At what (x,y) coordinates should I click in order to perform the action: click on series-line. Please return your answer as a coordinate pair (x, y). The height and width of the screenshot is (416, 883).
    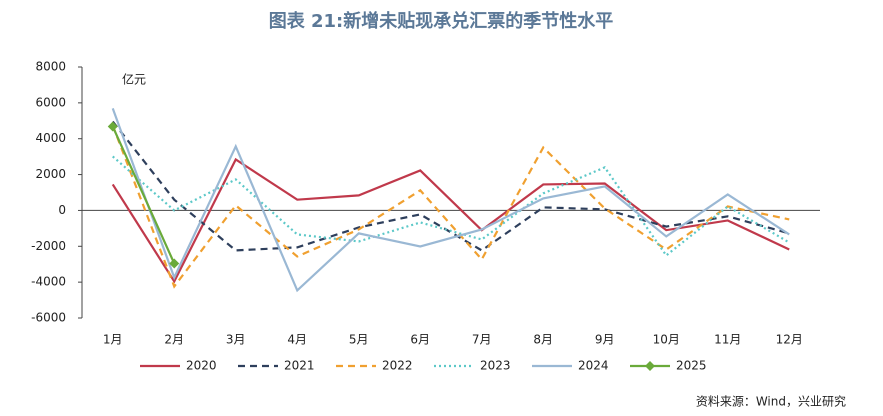
    Looking at the image, I should click on (143, 195).